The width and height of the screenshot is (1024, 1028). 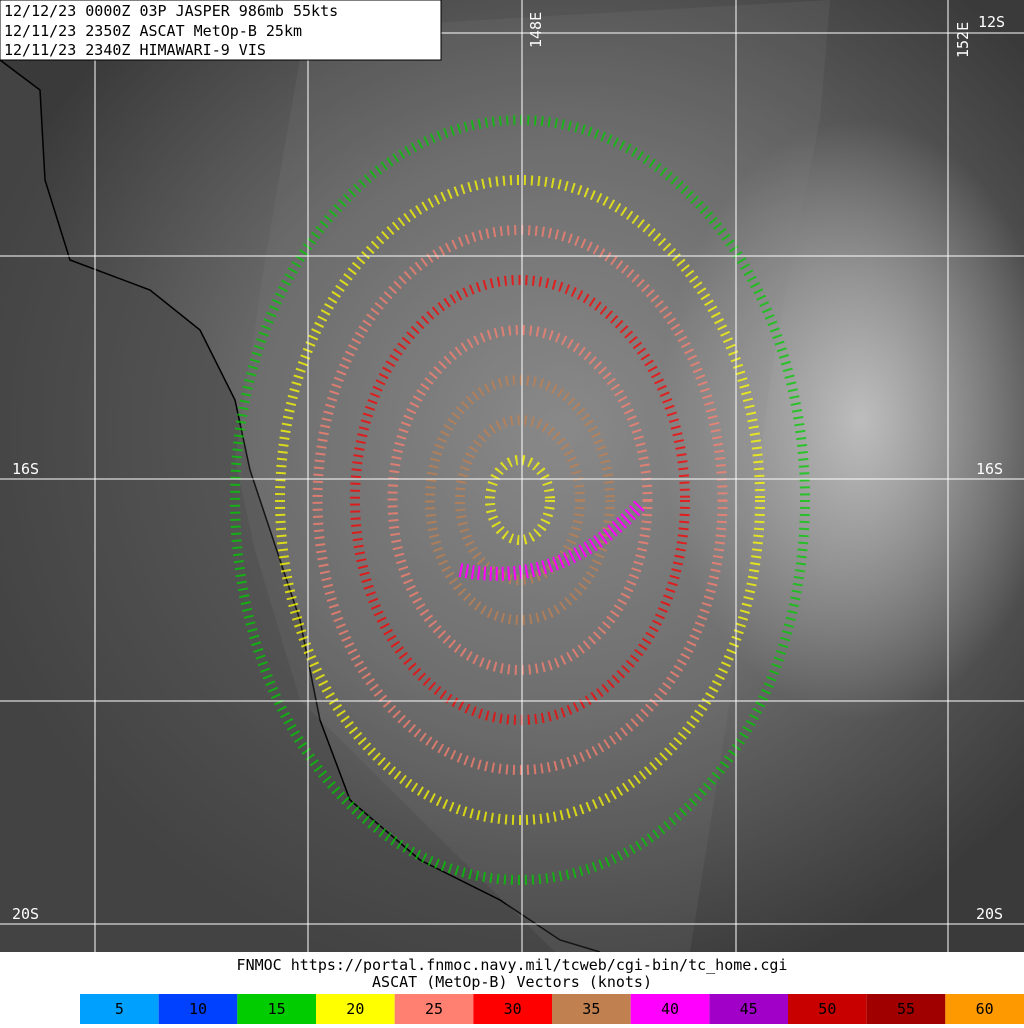 I want to click on barb-arc, so click(x=552, y=540).